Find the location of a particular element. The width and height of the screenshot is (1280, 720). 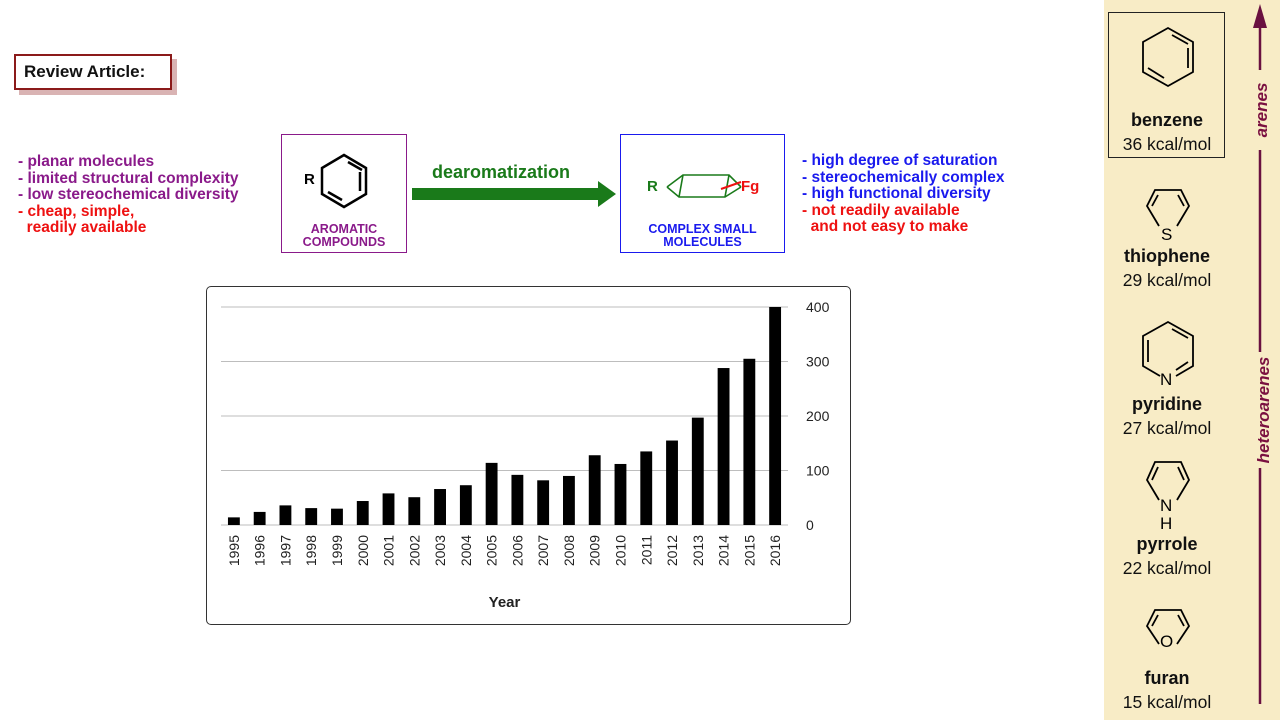

complex-molecules-card: R Fg COMPLEX SMALL MOLECULES is located at coordinates (702, 193).